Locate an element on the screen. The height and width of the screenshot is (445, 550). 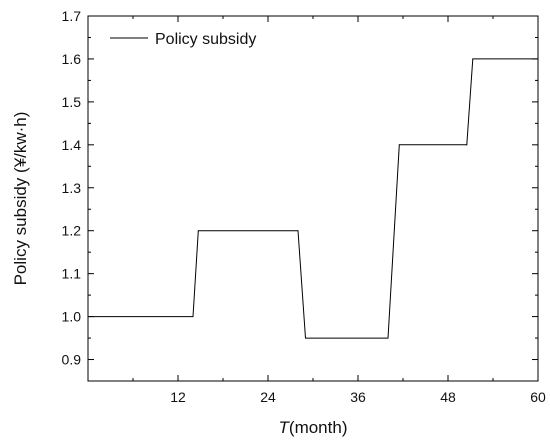
x-axis-title: T(month) is located at coordinates (313, 427).